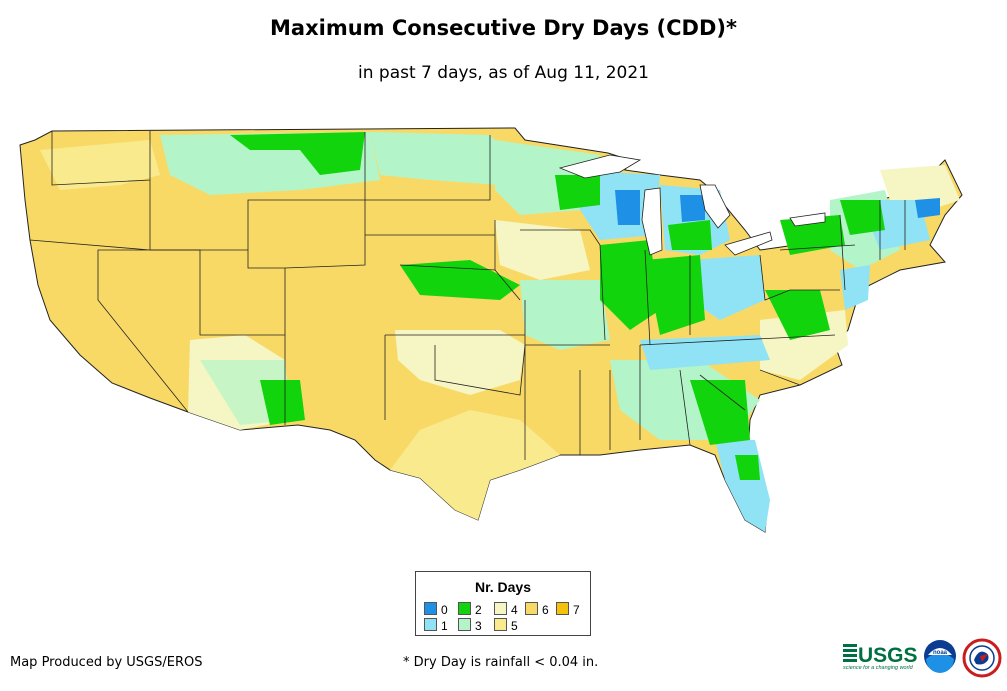 The image size is (1007, 691). Describe the element at coordinates (720, 412) in the screenshot. I see `region-green-ga` at that location.